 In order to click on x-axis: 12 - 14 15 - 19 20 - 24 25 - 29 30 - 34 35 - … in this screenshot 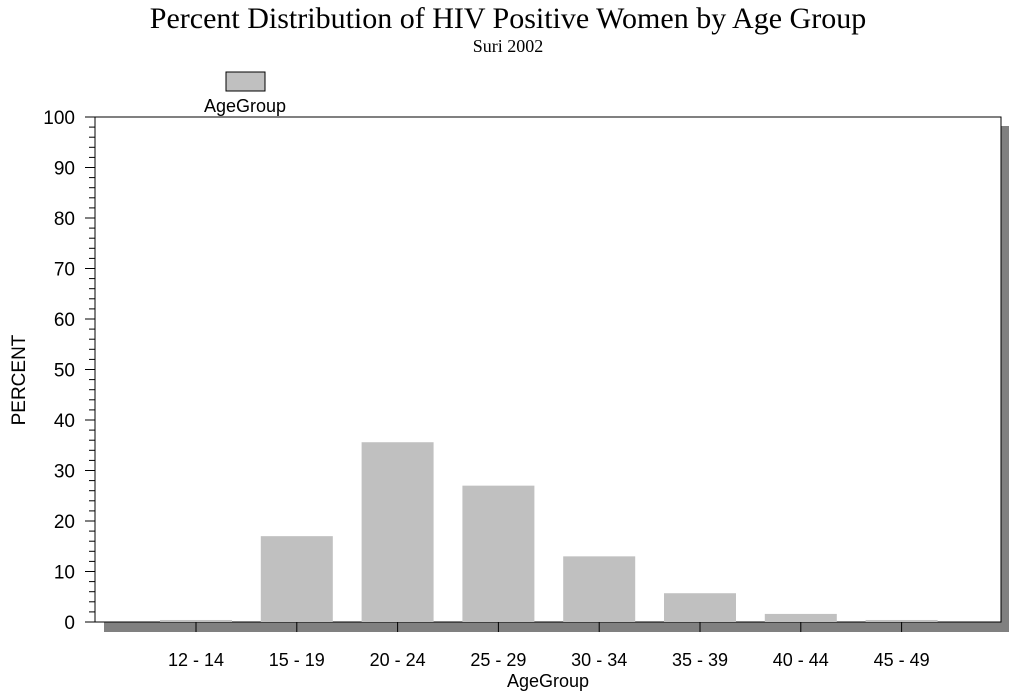, I will do `click(549, 646)`.